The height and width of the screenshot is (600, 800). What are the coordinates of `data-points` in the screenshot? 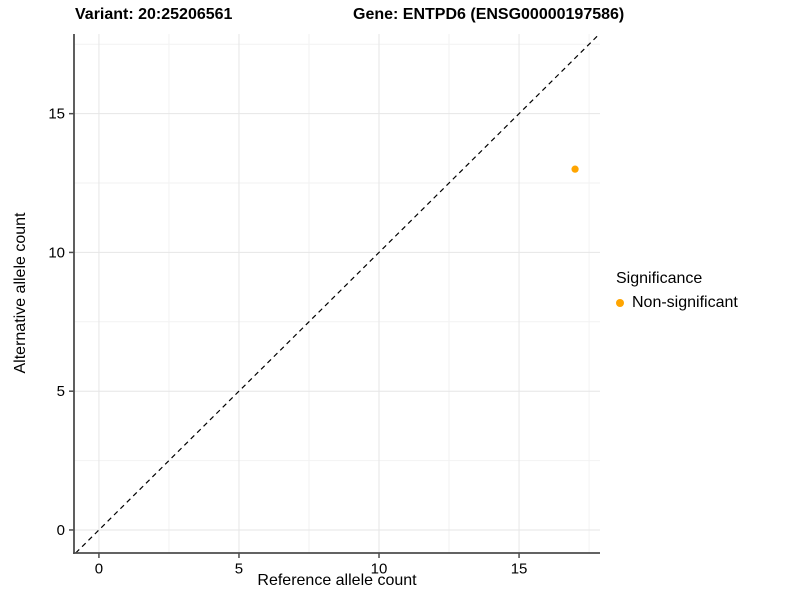 It's located at (575, 169).